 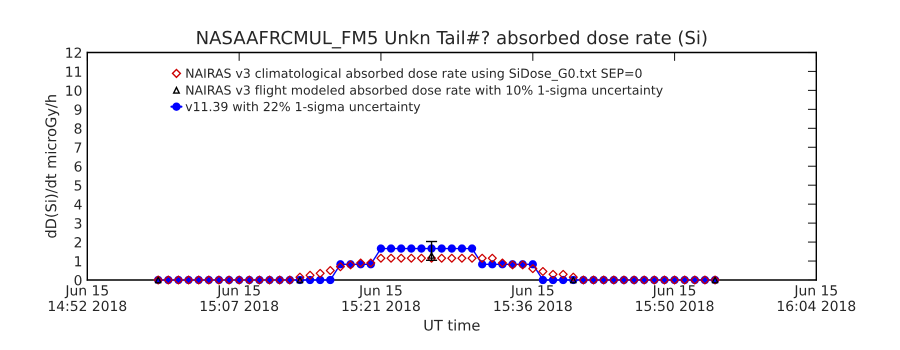 I want to click on y-tick-label: 9, so click(x=78, y=109).